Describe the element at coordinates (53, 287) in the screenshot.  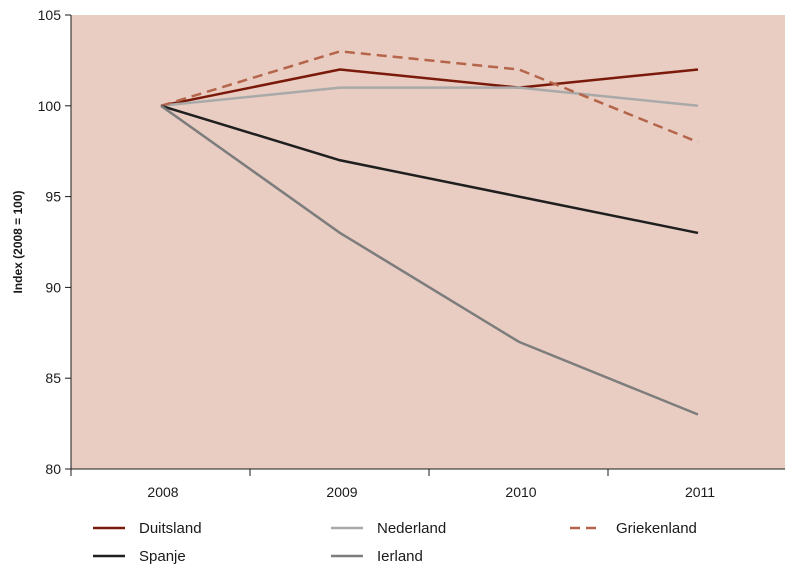
I see `y-tick-label-90: 90` at that location.